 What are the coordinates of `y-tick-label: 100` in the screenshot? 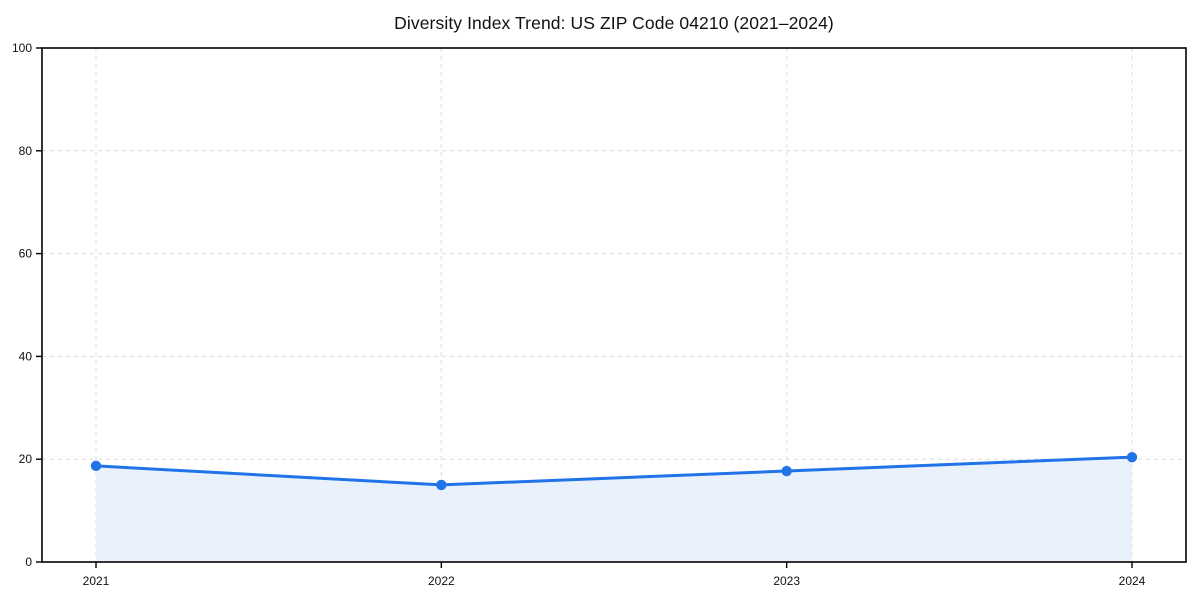 It's located at (22, 48).